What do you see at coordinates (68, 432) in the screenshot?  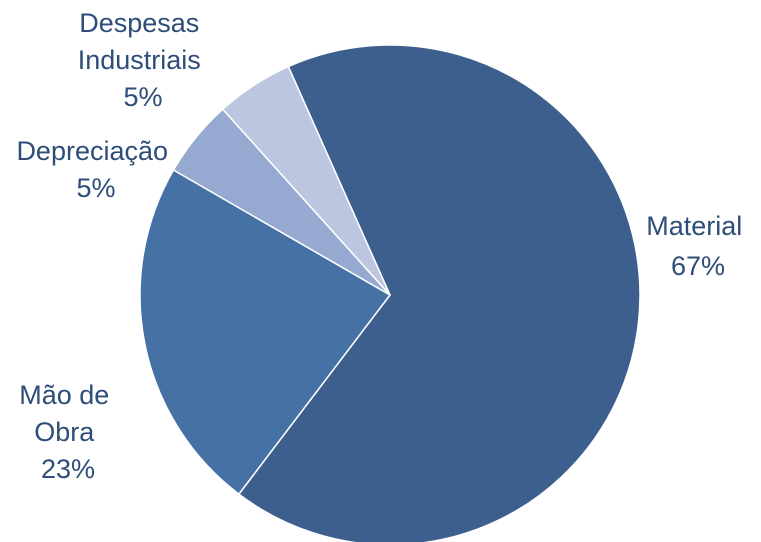 I see `label-mao-de-obra: Mão de Obra 23%` at bounding box center [68, 432].